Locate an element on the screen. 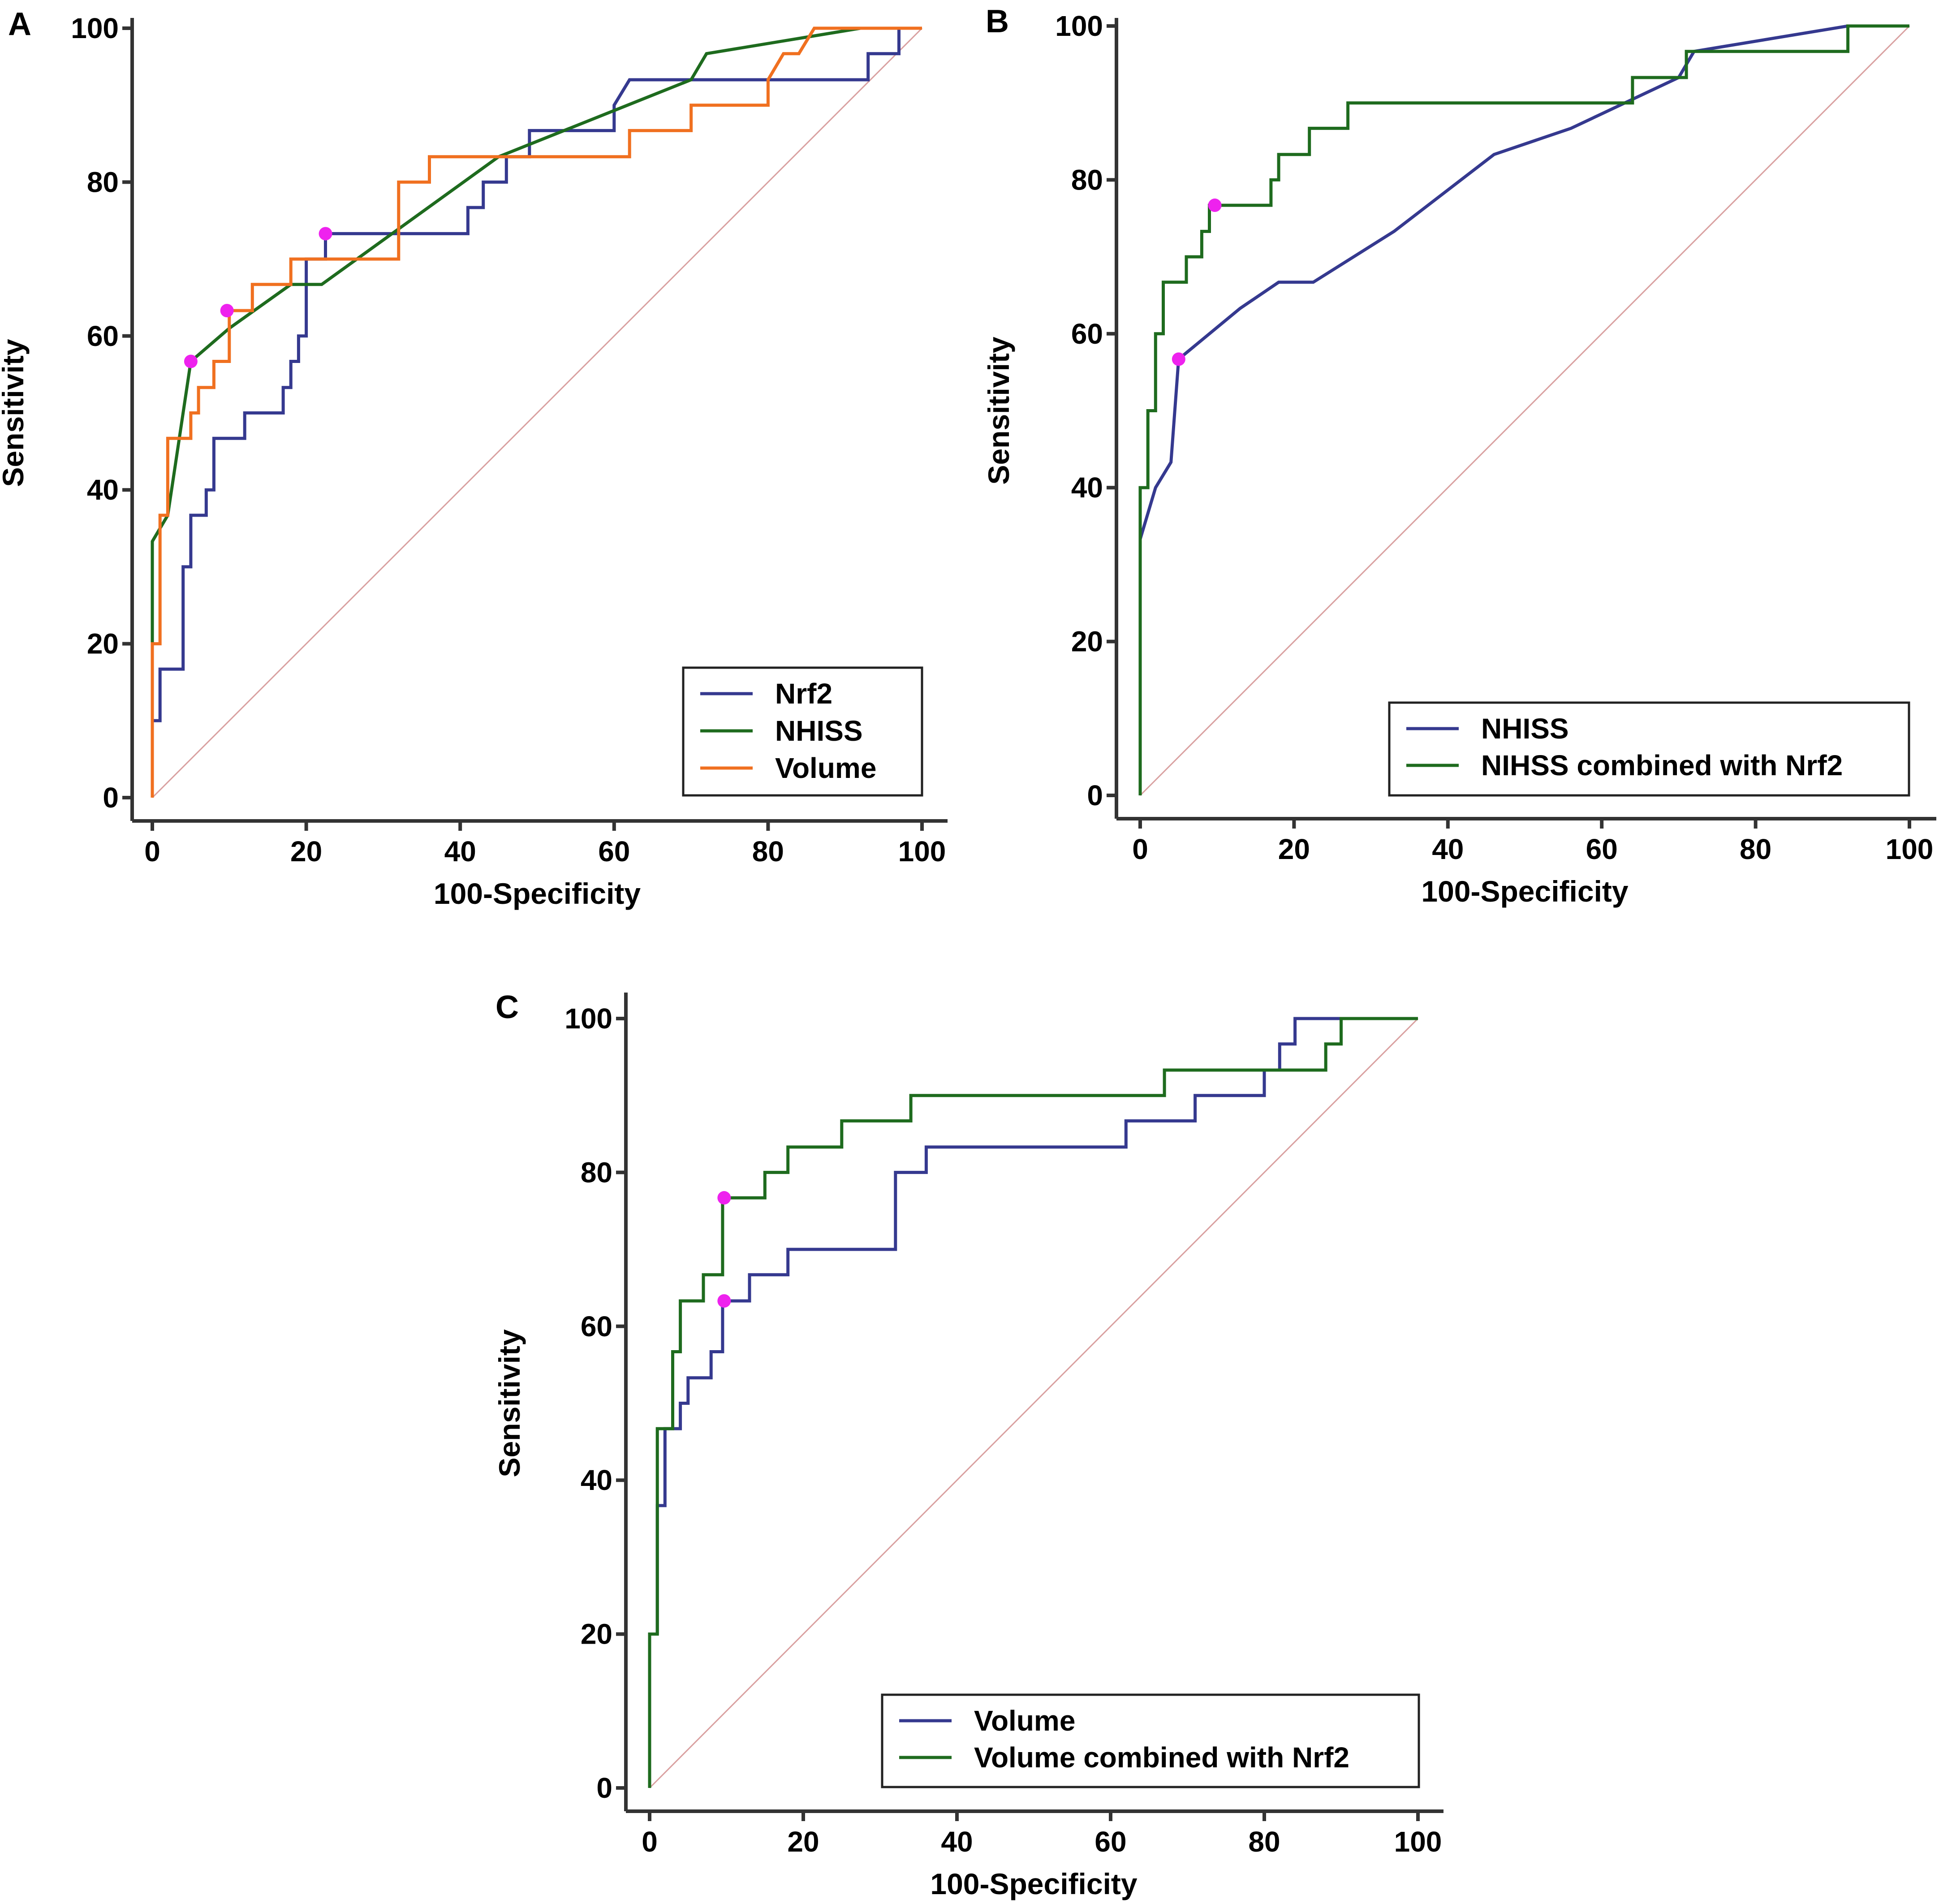  panel-a-legend-label: NHISS is located at coordinates (819, 731).